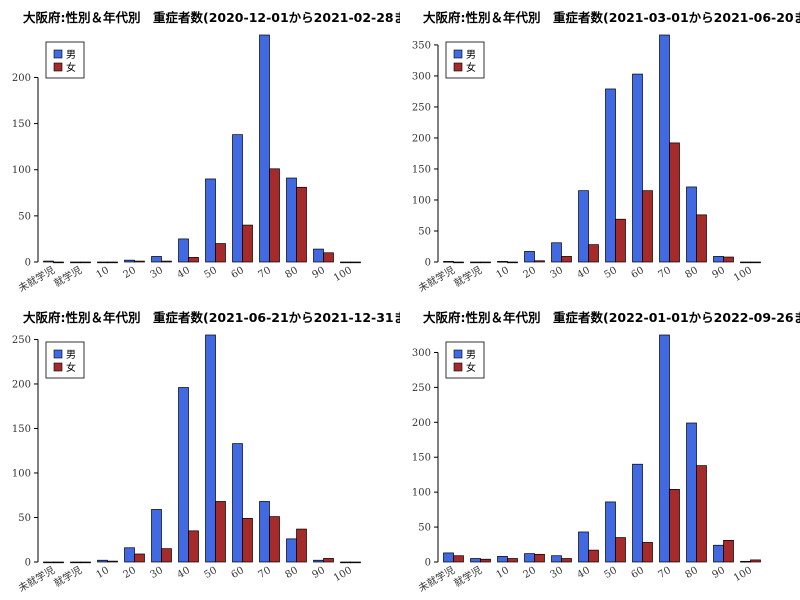 Image resolution: width=800 pixels, height=600 pixels. Describe the element at coordinates (71, 67) in the screenshot. I see `legend-label-female: 女` at that location.